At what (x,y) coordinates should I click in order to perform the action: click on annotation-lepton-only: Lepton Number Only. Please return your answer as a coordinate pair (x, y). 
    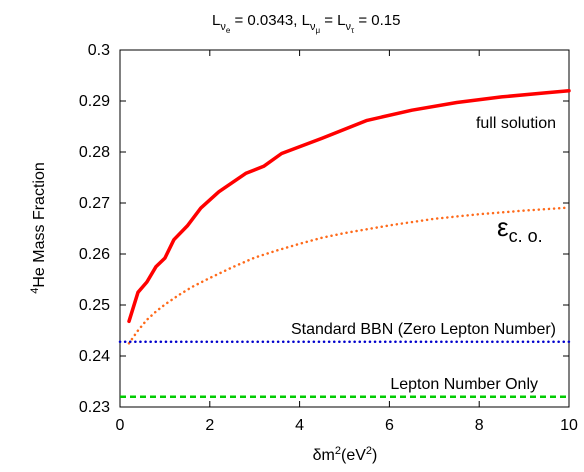
    Looking at the image, I should click on (464, 384).